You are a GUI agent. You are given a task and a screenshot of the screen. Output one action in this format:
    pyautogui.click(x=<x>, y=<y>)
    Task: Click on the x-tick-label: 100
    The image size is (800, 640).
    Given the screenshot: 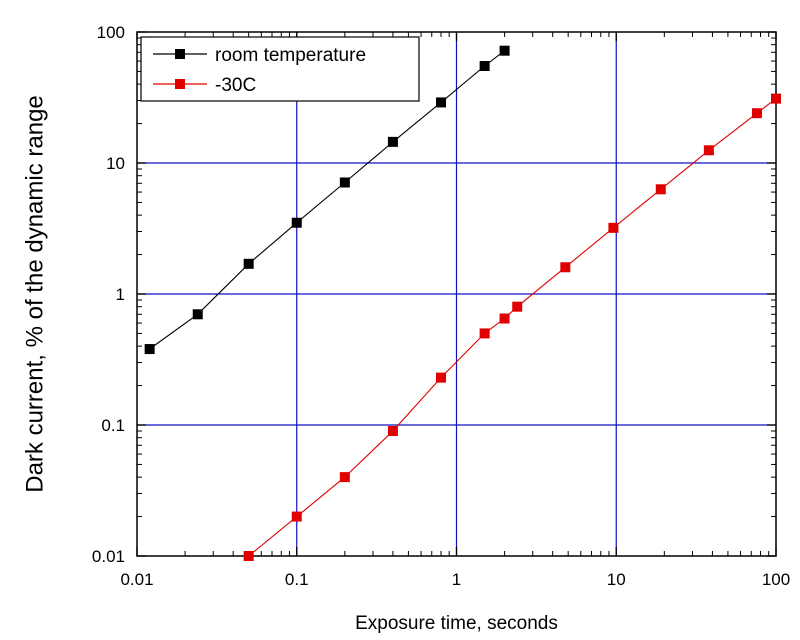 What is the action you would take?
    pyautogui.click(x=776, y=579)
    